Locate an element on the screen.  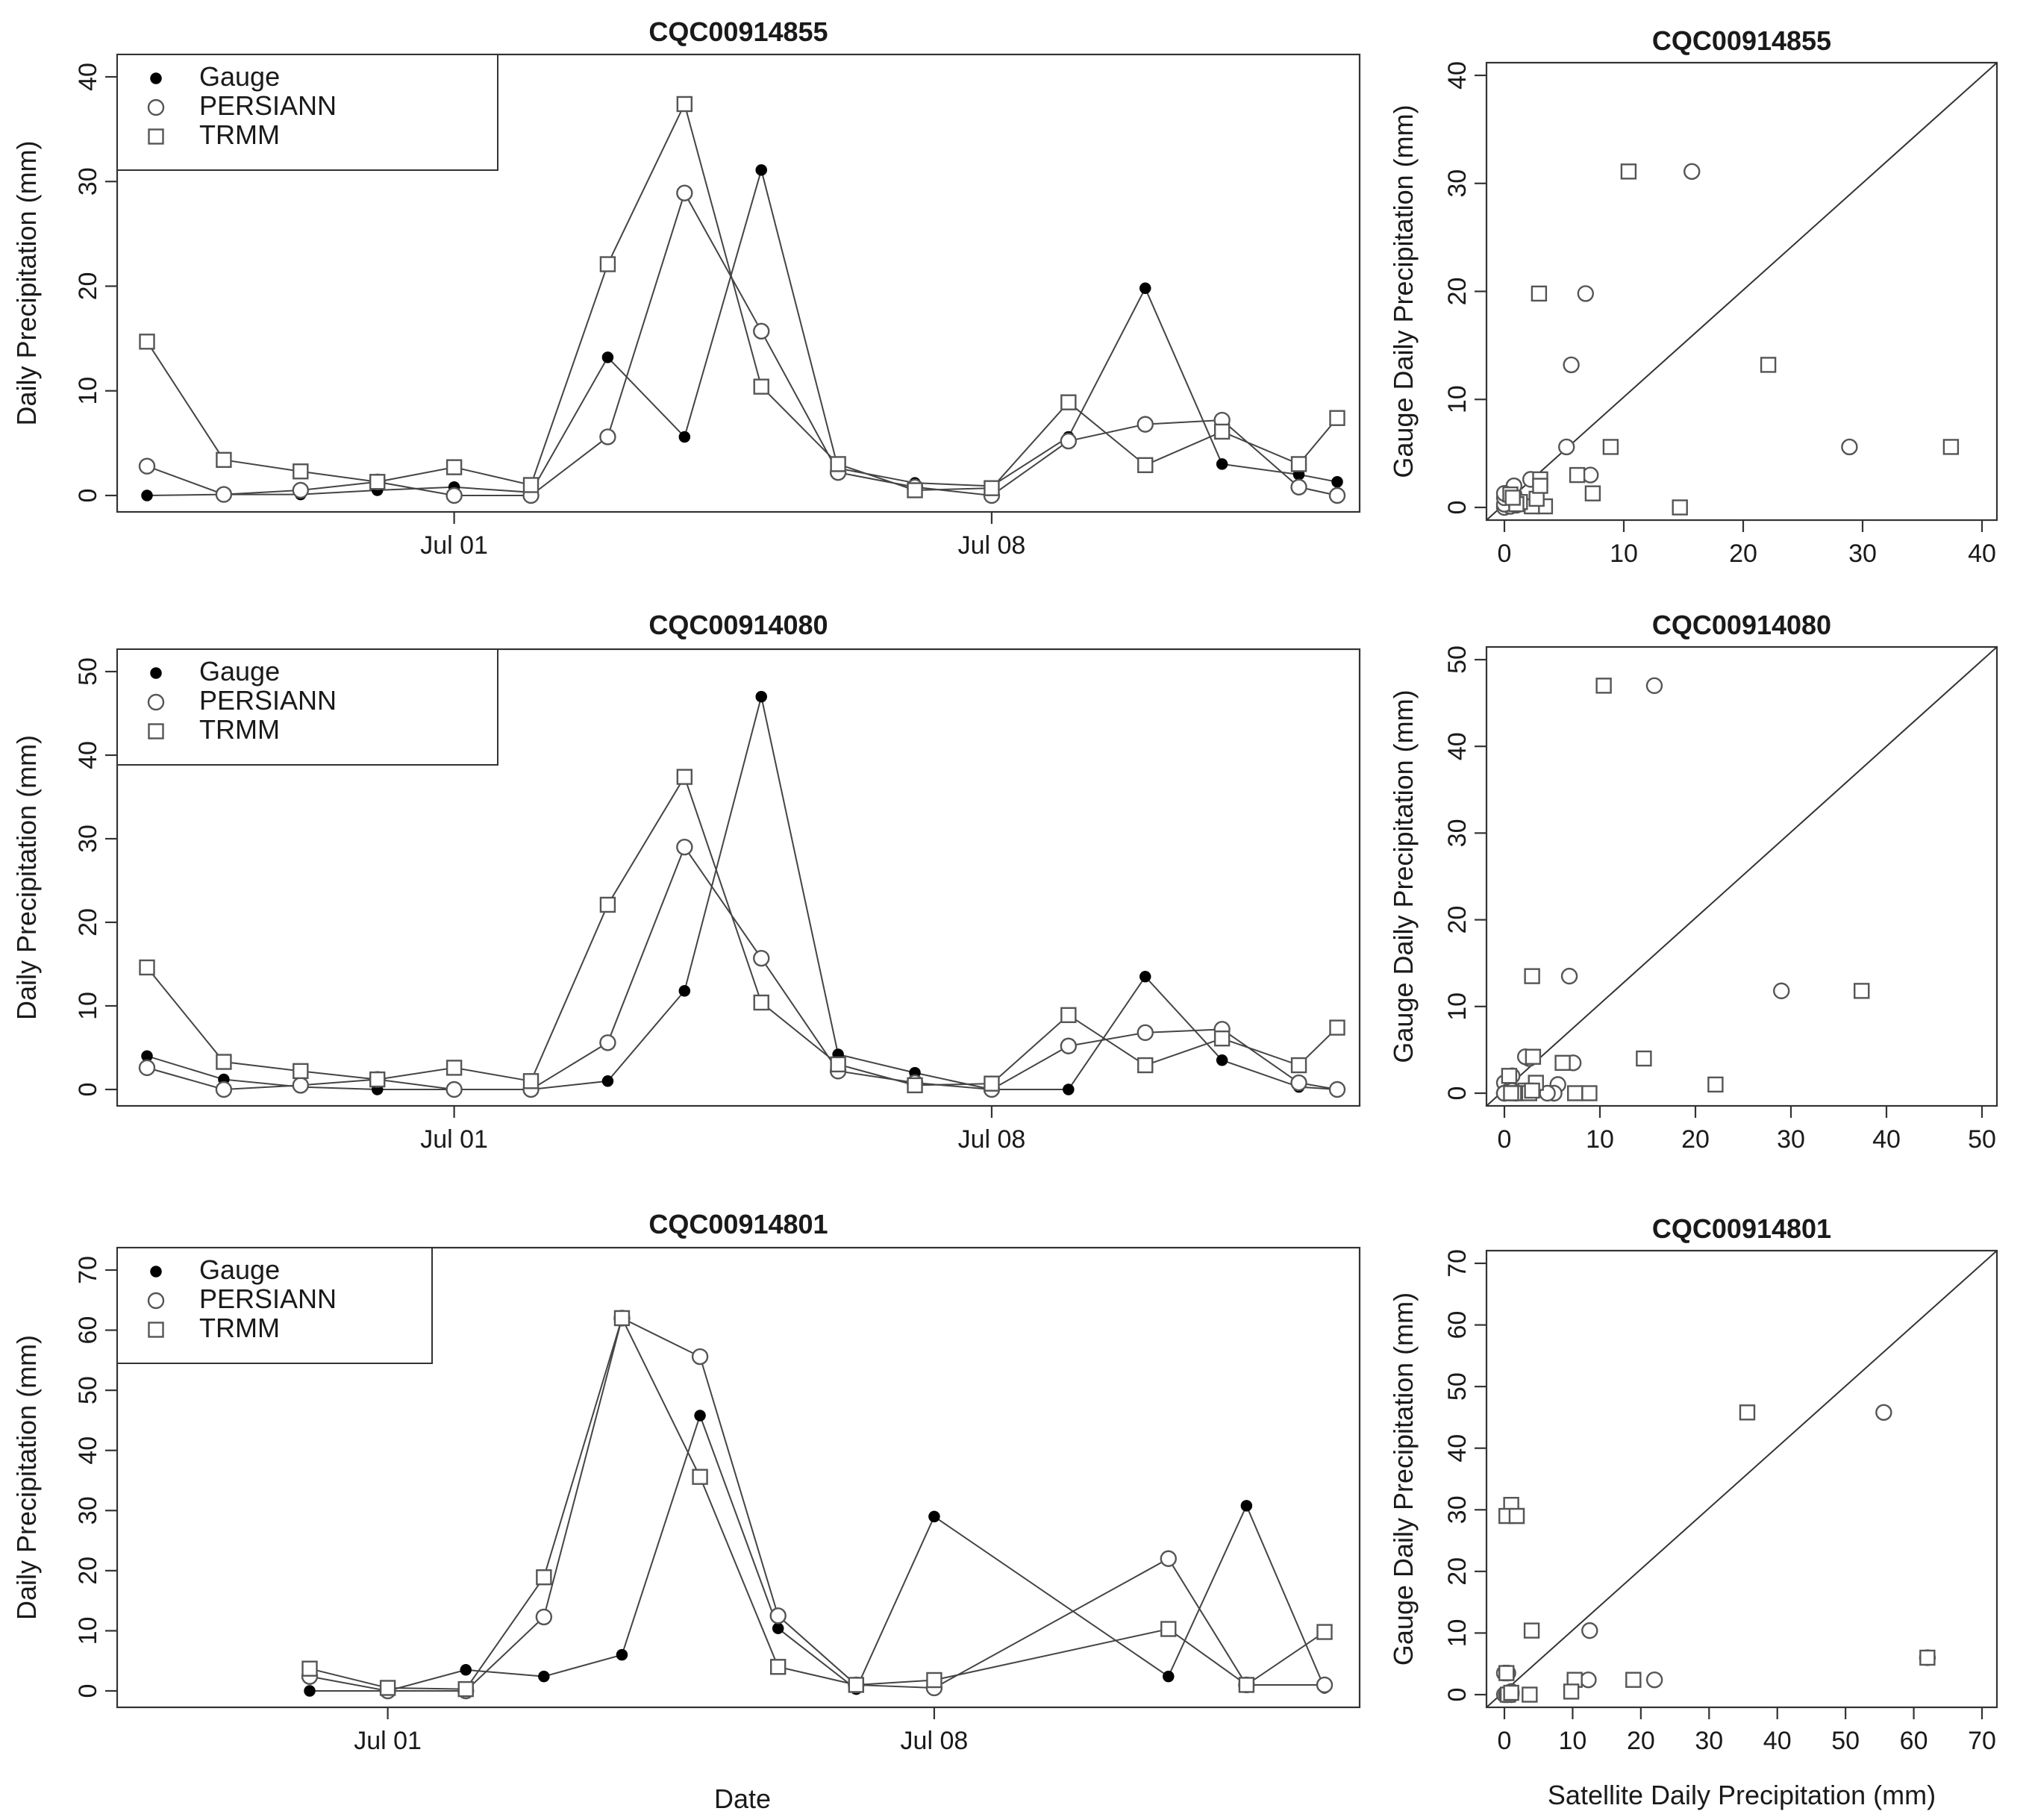
x-tick-label: 70 is located at coordinates (1982, 1741).